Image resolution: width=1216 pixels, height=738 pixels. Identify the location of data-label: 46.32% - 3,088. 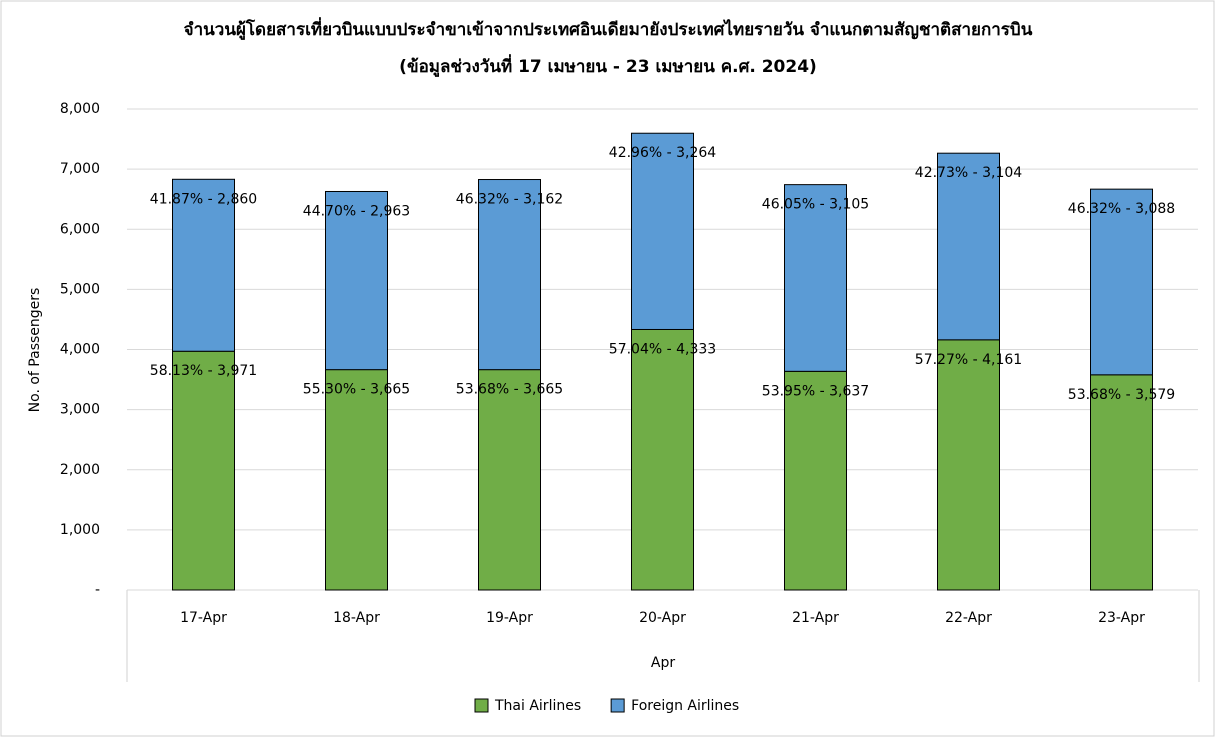
(1121, 209).